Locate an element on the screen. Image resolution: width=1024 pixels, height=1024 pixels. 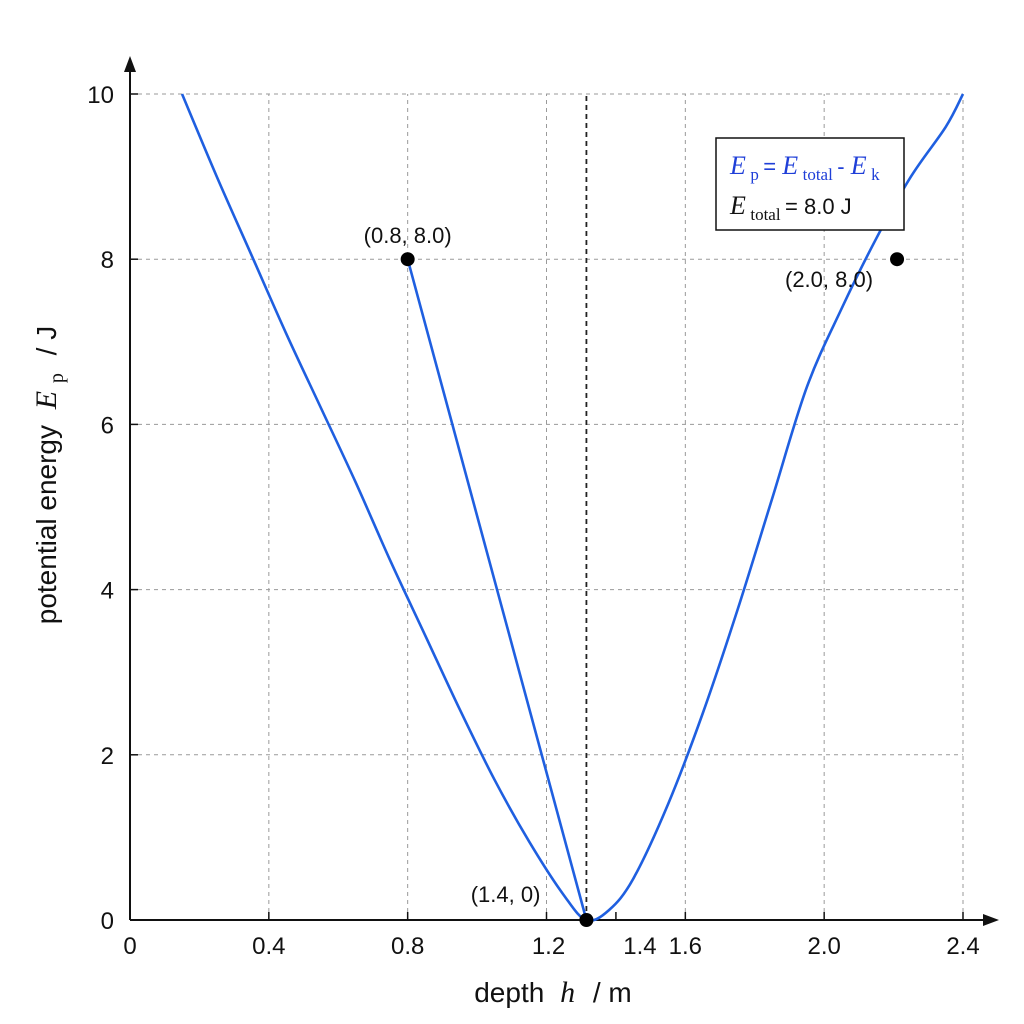
x-axis-arrow is located at coordinates (991, 920).